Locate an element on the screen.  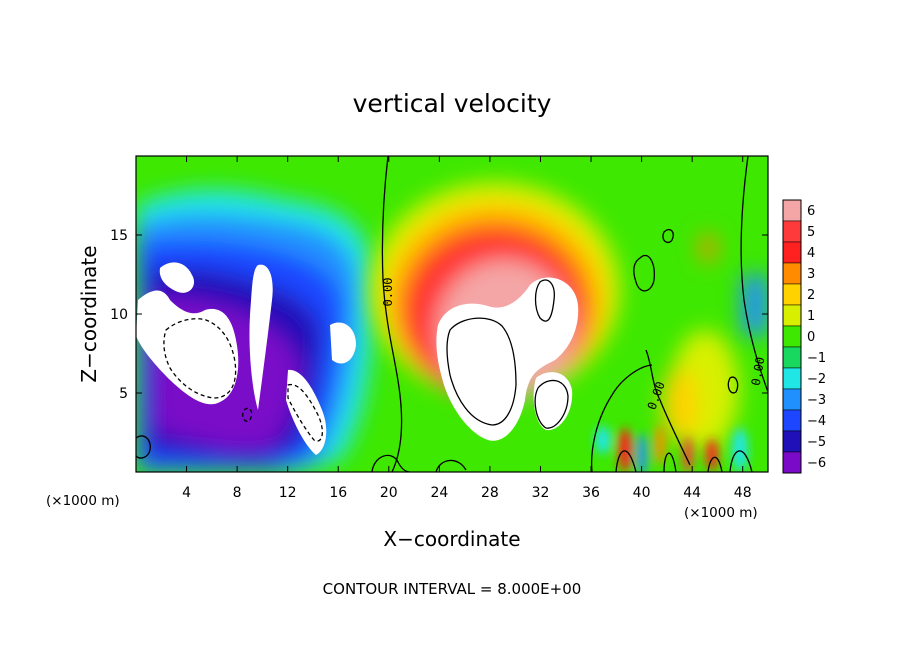
colorbar-label: 3 is located at coordinates (811, 274).